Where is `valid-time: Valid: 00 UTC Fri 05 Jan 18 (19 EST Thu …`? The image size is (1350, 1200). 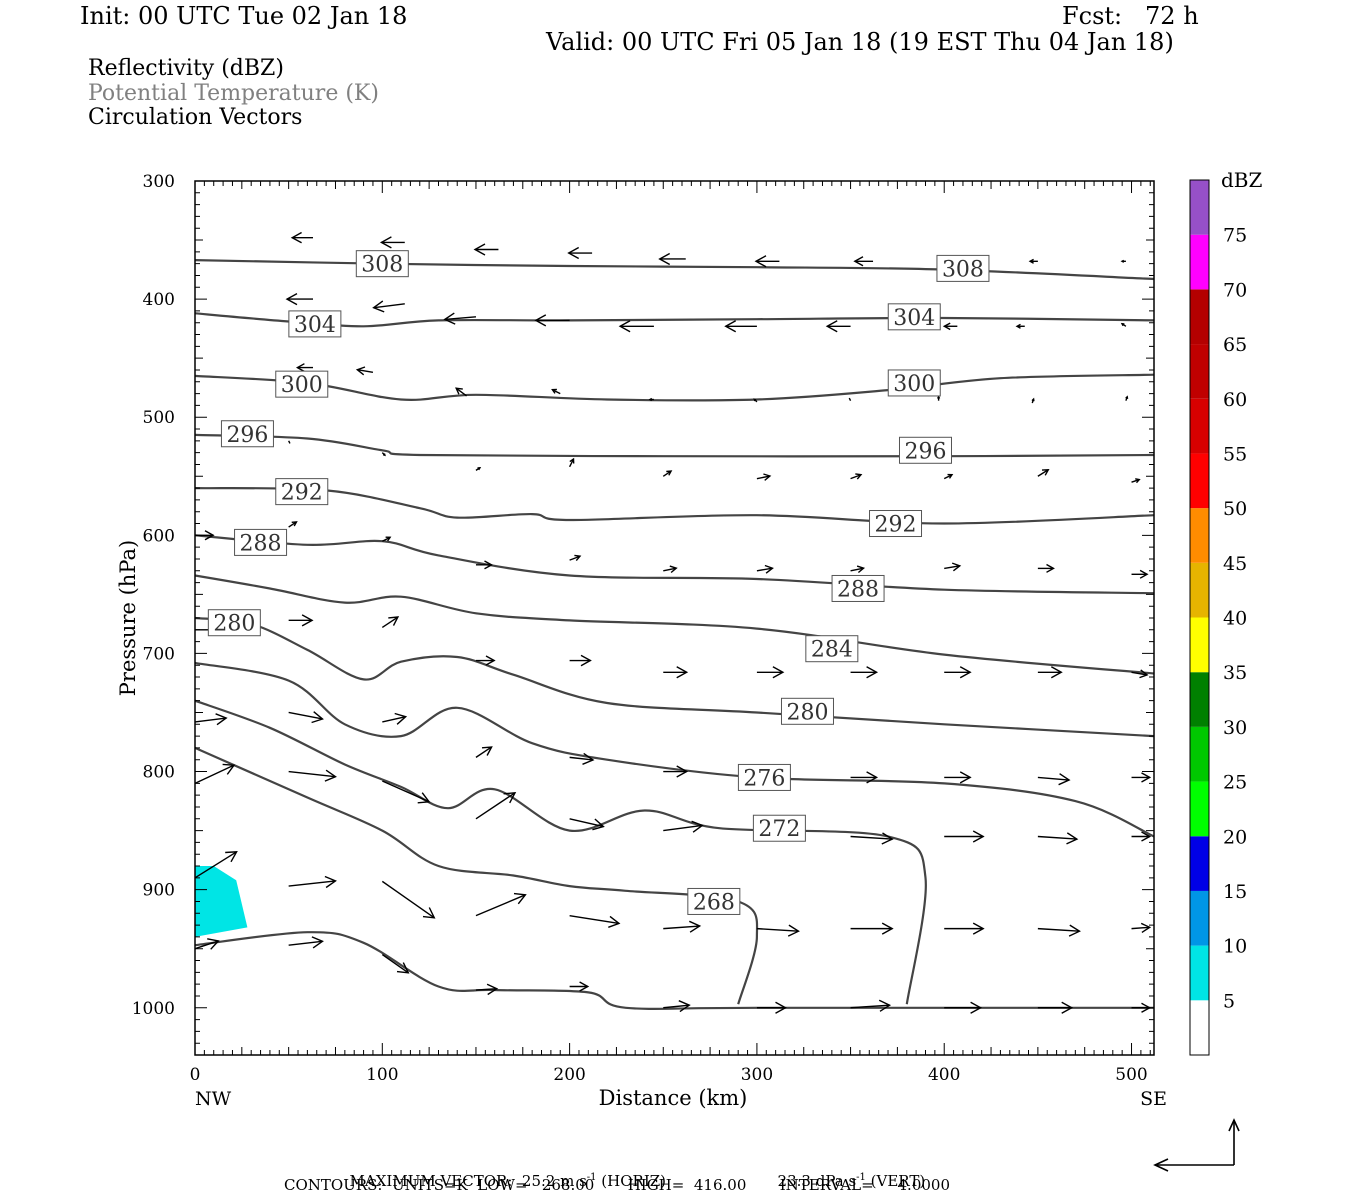
valid-time: Valid: 00 UTC Fri 05 Jan 18 (19 EST Thu … is located at coordinates (860, 42).